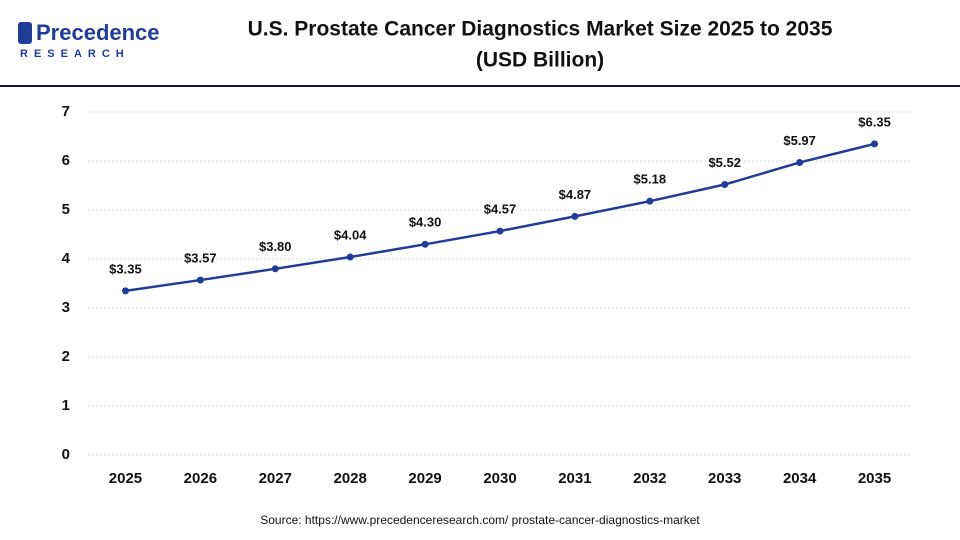 The height and width of the screenshot is (540, 960). What do you see at coordinates (98, 32) in the screenshot?
I see `logo-name: Precedence` at bounding box center [98, 32].